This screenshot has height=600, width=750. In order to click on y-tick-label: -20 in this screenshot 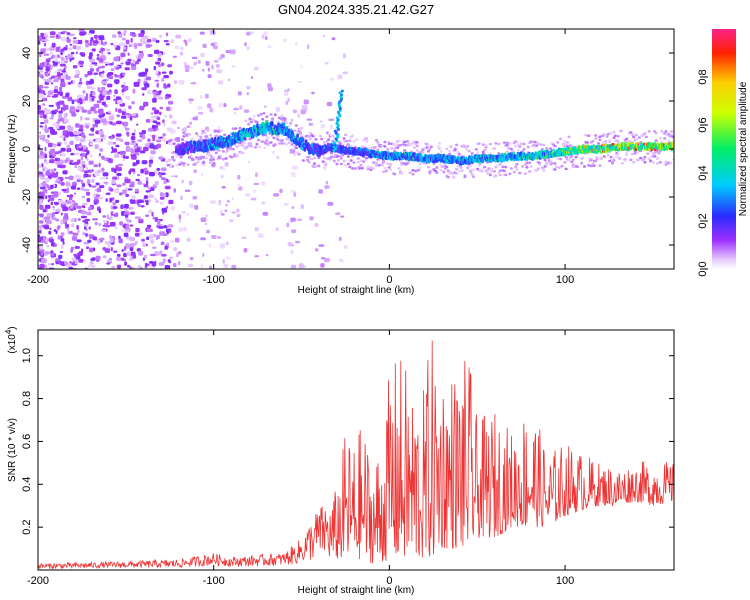, I will do `click(27, 197)`.